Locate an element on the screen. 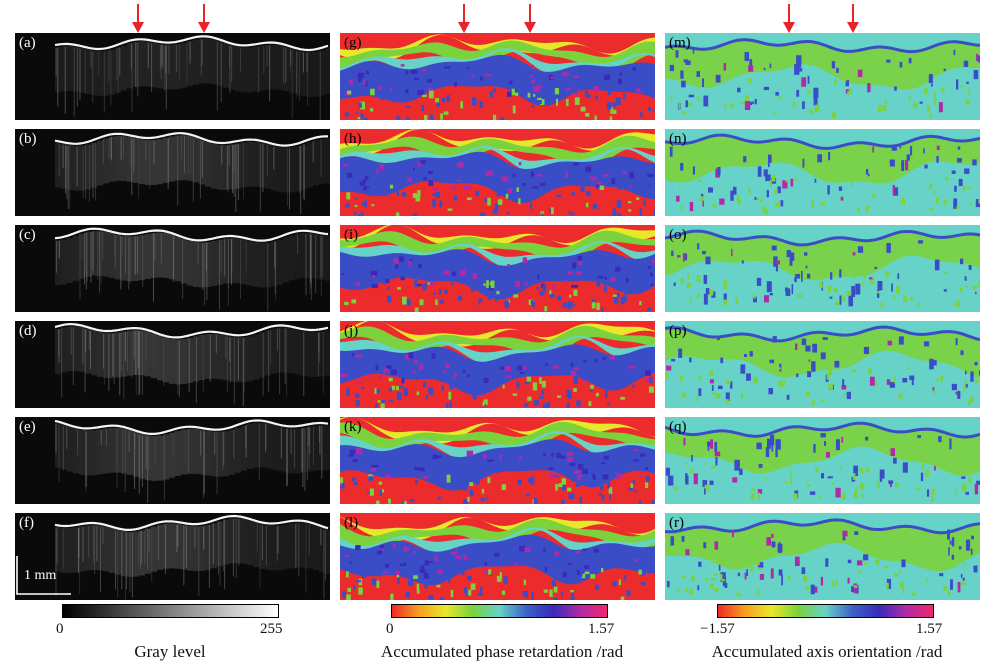 This screenshot has width=1000, height=665. colorbar-phase is located at coordinates (499, 611).